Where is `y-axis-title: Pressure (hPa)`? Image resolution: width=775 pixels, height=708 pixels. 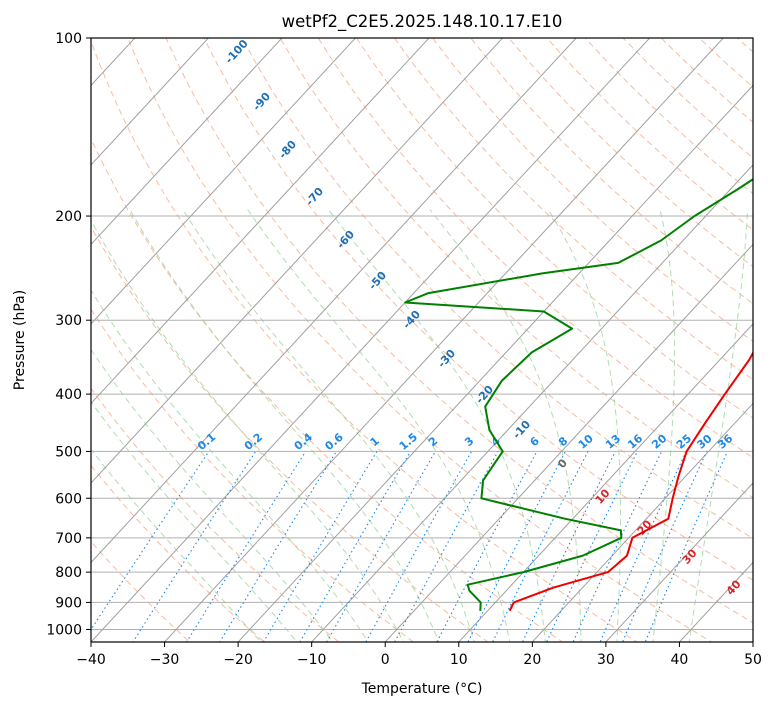 y-axis-title: Pressure (hPa) is located at coordinates (20, 340).